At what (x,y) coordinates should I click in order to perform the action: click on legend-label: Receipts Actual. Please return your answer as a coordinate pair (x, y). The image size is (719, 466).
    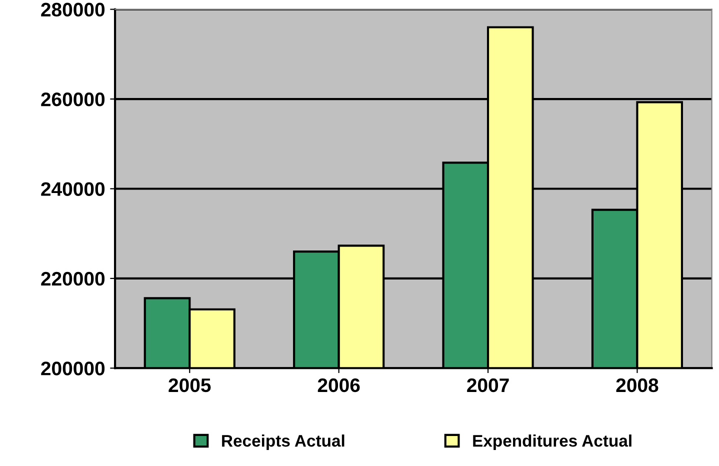
    Looking at the image, I should click on (283, 442).